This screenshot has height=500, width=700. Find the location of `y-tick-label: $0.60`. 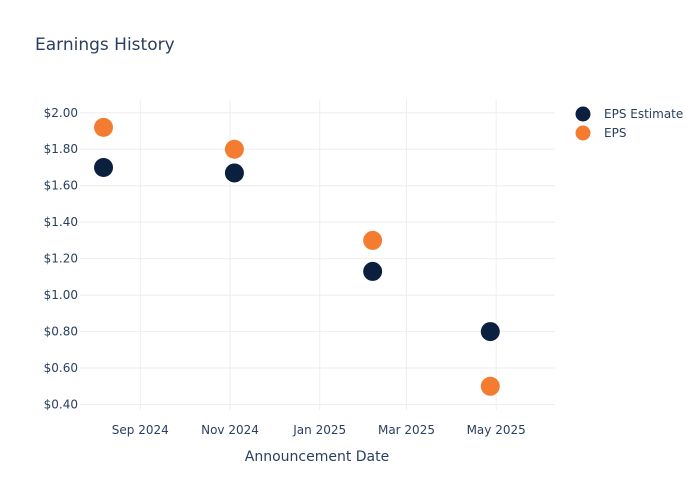

y-tick-label: $0.60 is located at coordinates (61, 368).